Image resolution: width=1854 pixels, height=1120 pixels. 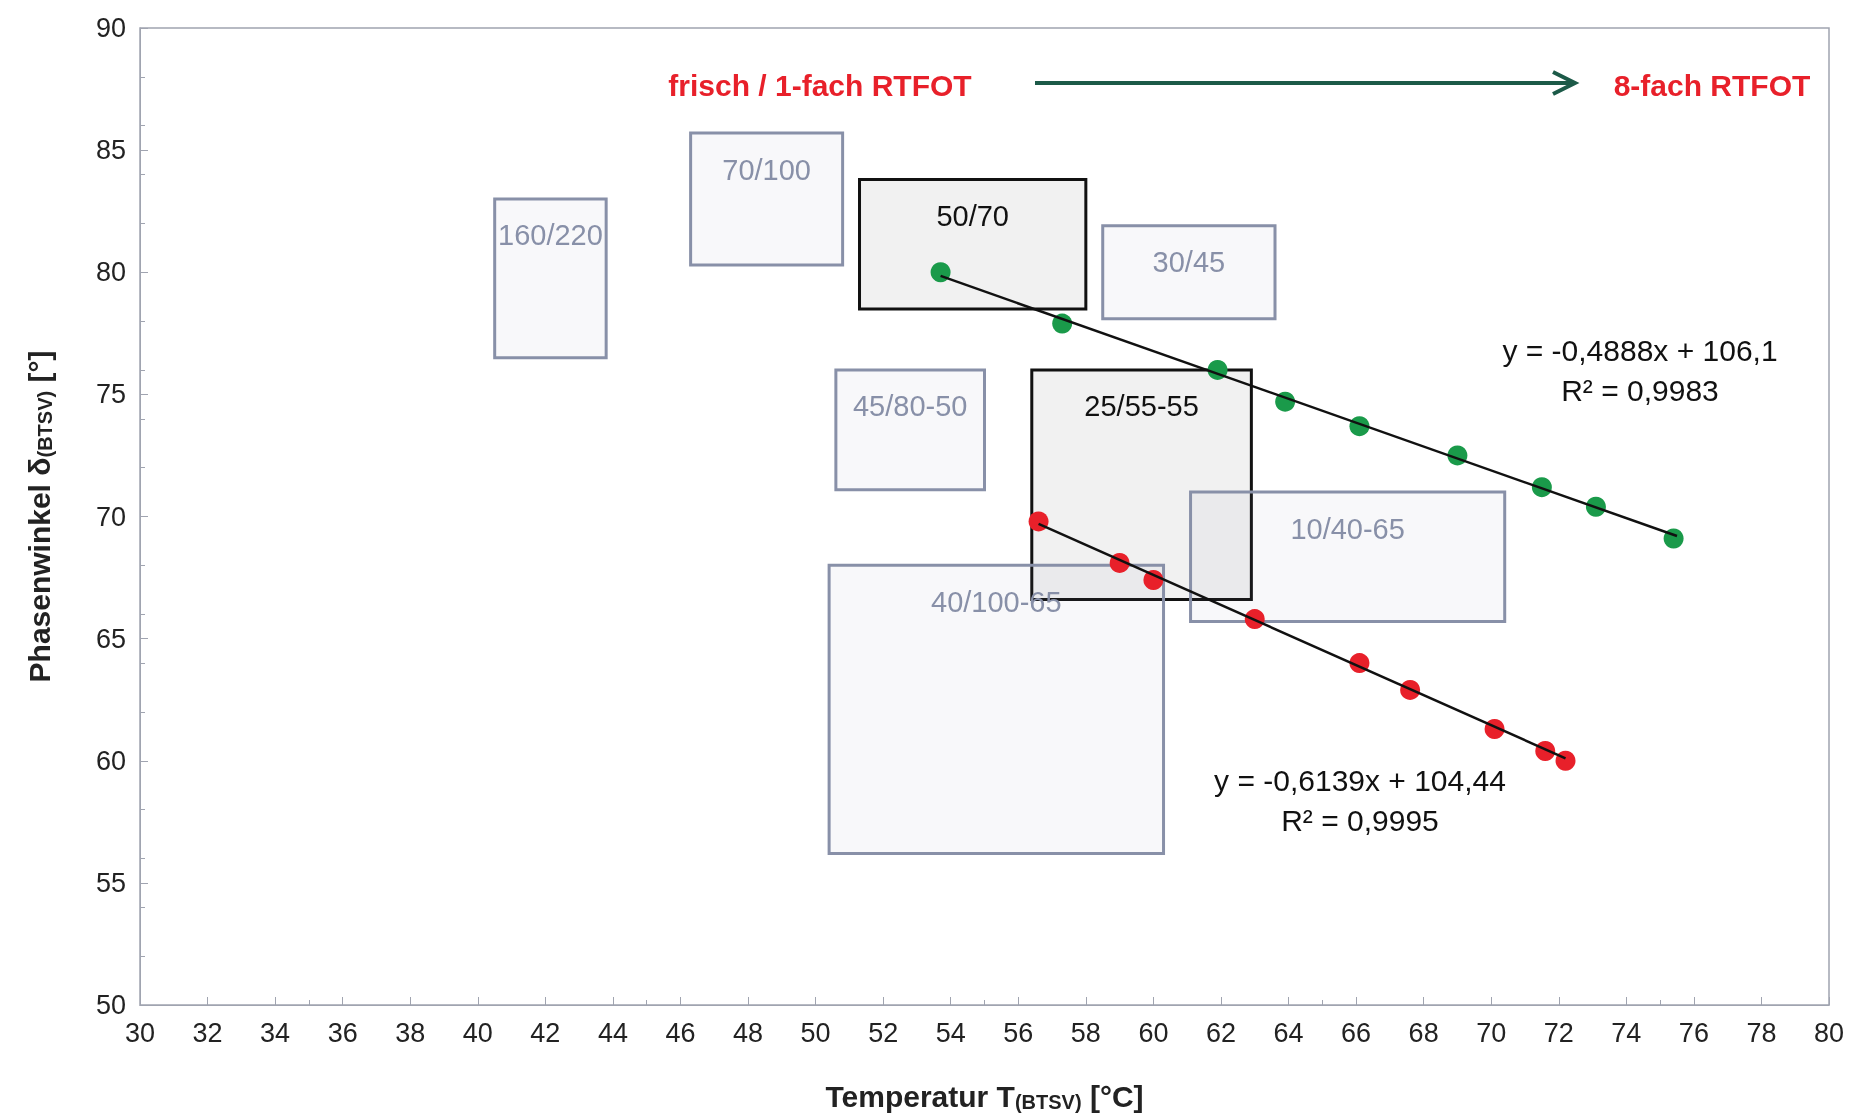 What do you see at coordinates (545, 1032) in the screenshot?
I see `x-tick-label: 42` at bounding box center [545, 1032].